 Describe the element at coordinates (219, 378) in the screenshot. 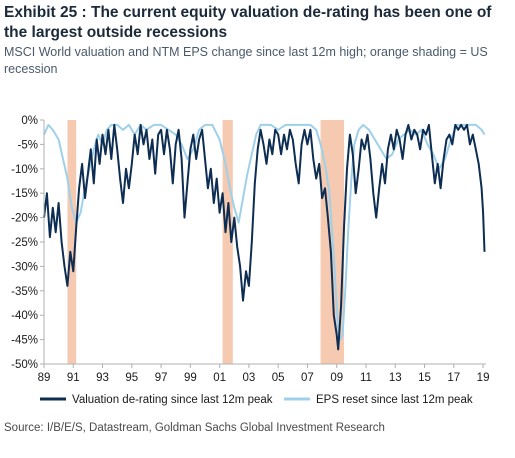

I see `x-tick-label: 01` at that location.